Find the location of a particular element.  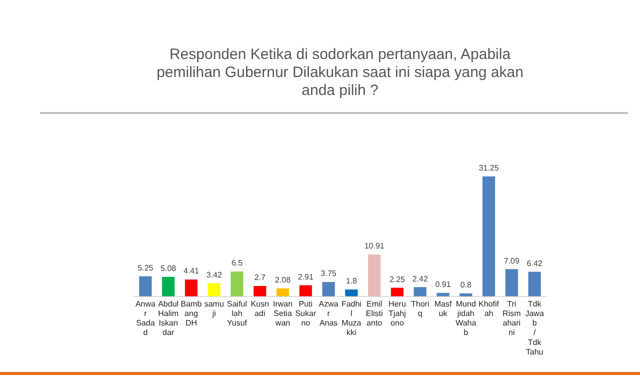

x-tick-label: Saifullah Yusuf is located at coordinates (237, 313).